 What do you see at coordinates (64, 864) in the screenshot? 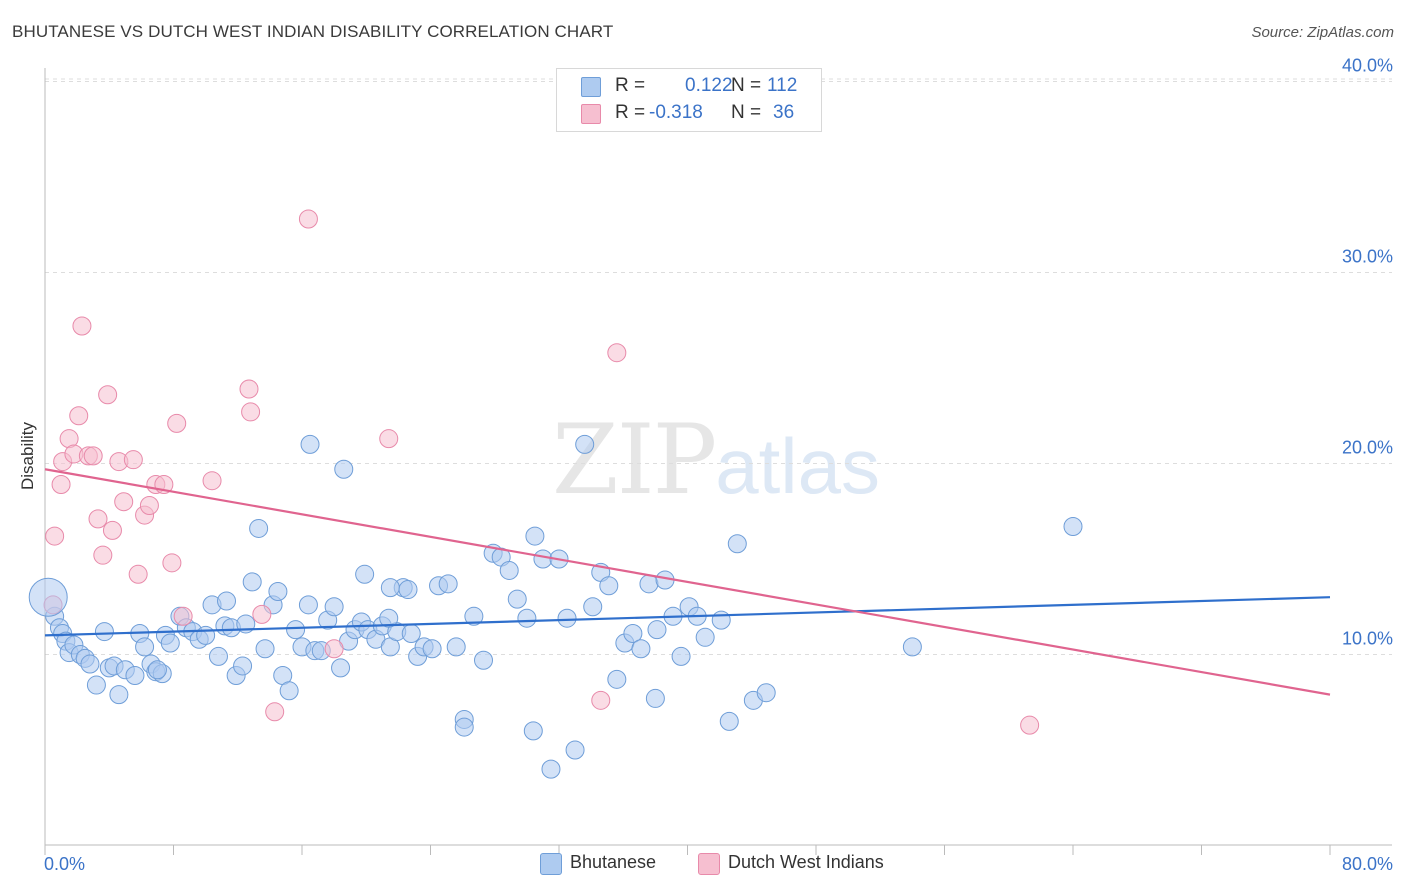
I see `x-tick-label: 0.0%` at bounding box center [64, 864].